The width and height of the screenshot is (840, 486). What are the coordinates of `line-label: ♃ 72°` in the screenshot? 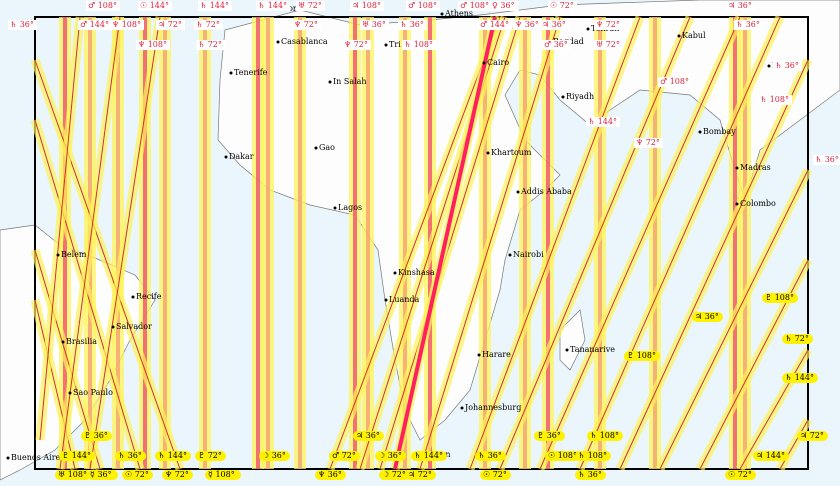 It's located at (420, 474).